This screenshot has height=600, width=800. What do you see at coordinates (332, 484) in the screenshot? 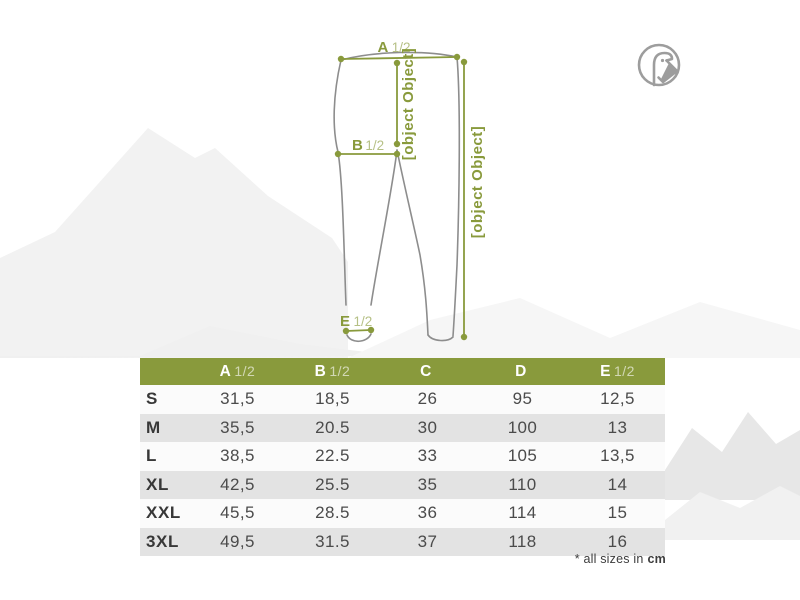
I see `value-b: 25.5` at bounding box center [332, 484].